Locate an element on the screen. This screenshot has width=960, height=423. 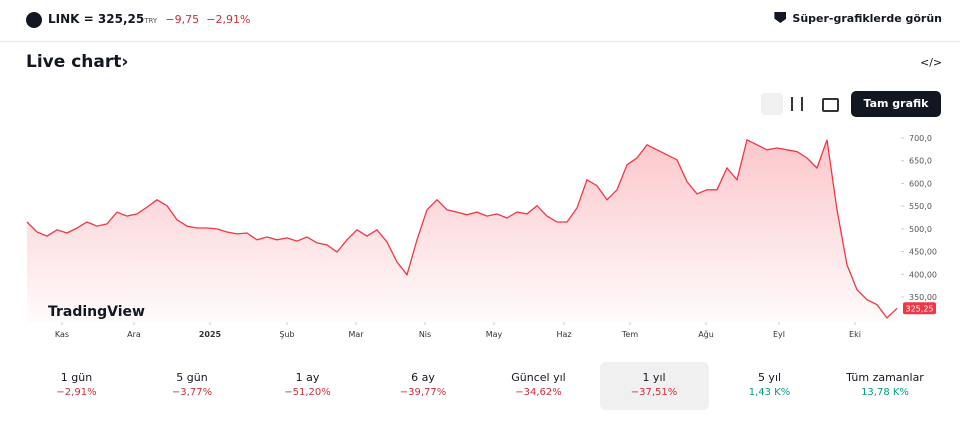
divider is located at coordinates (480, 41).